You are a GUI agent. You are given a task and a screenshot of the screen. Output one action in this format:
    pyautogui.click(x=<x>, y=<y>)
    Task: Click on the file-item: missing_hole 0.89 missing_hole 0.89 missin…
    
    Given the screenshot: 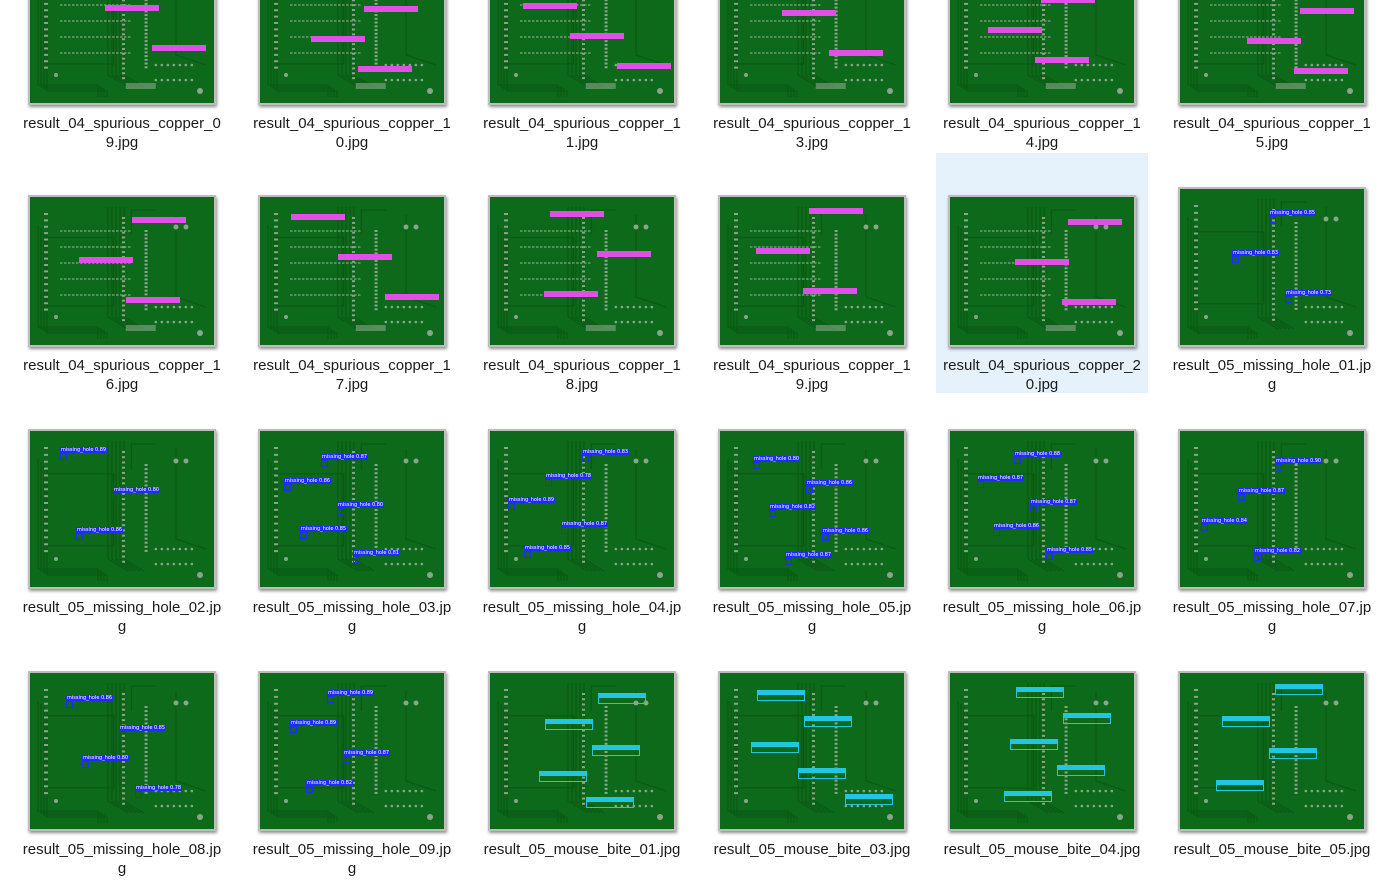 What is the action you would take?
    pyautogui.click(x=352, y=757)
    